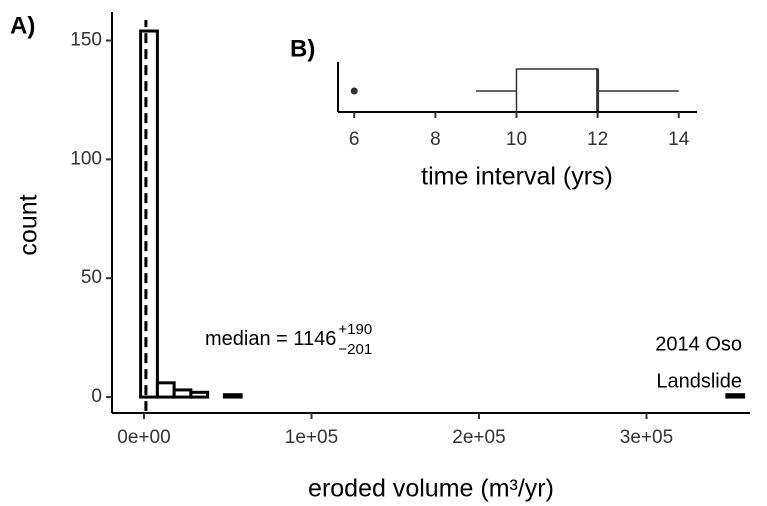 Image resolution: width=767 pixels, height=506 pixels. Describe the element at coordinates (355, 349) in the screenshot. I see `median-annotation-part: −201` at that location.